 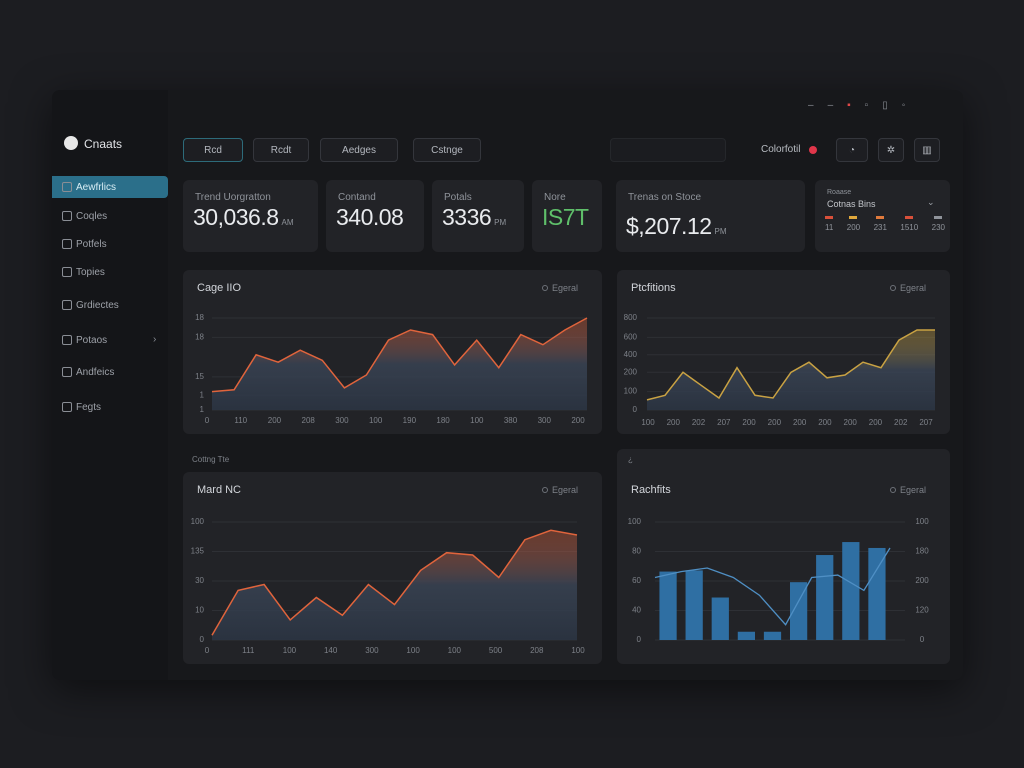 What do you see at coordinates (931, 202) in the screenshot?
I see `dropdown: ⌄` at bounding box center [931, 202].